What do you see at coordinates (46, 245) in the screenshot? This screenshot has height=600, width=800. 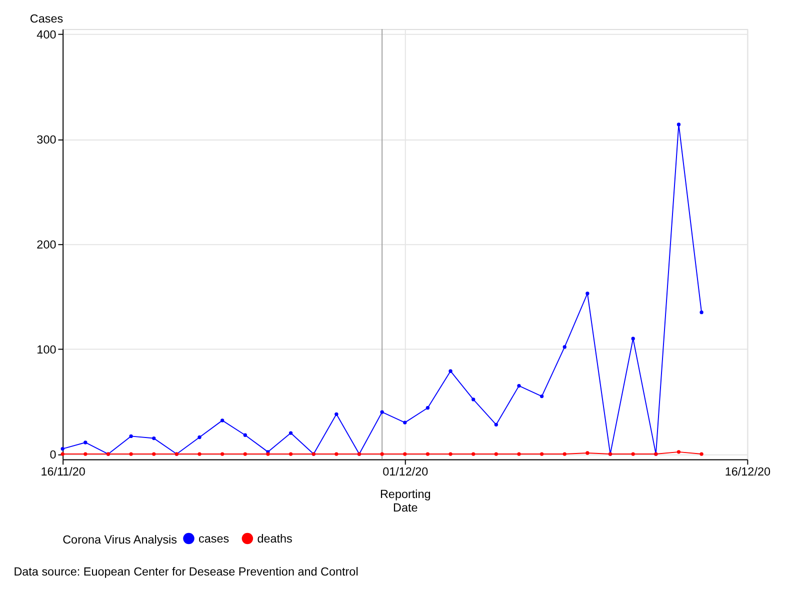 I see `y-tick-label: 200` at bounding box center [46, 245].